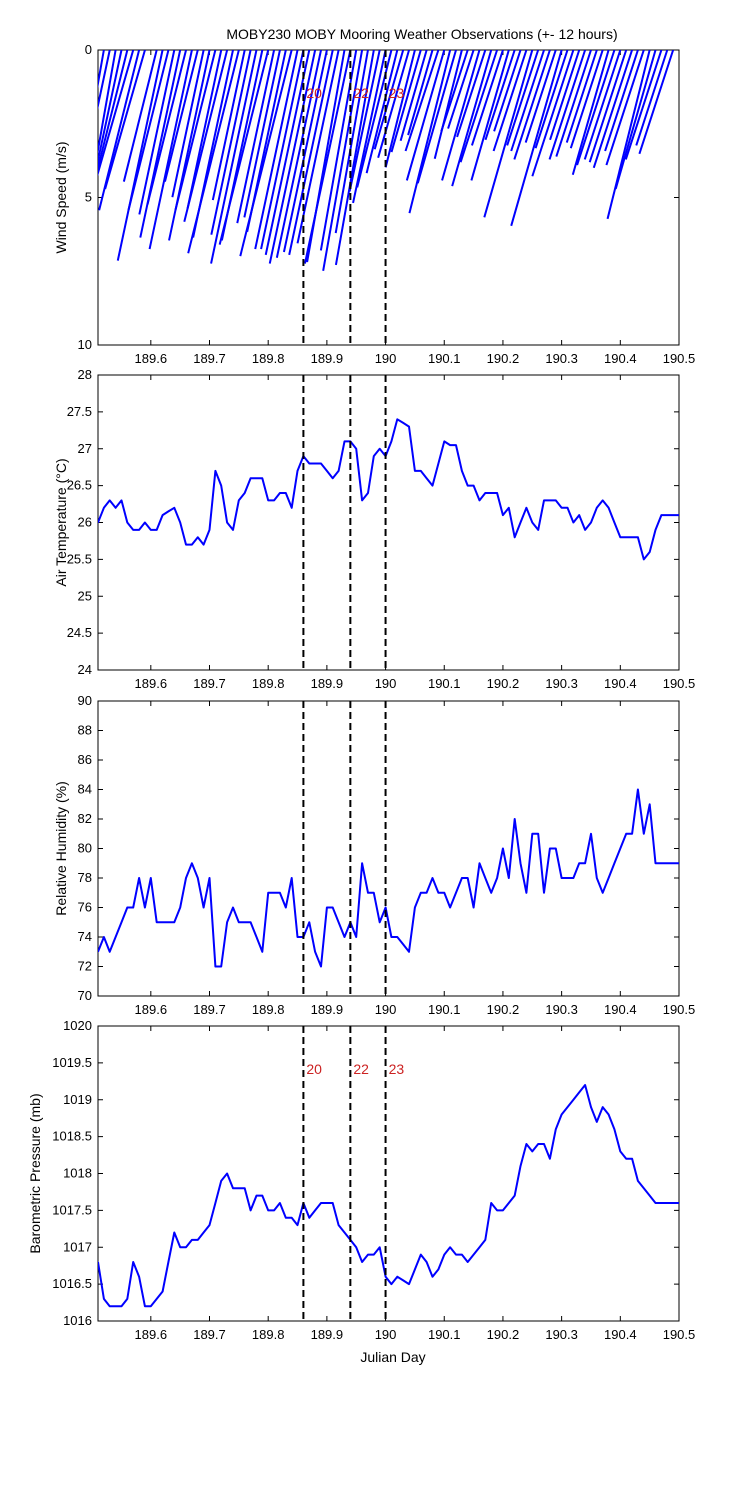  What do you see at coordinates (386, 358) in the screenshot?
I see `x-tick-label: 190` at bounding box center [386, 358].